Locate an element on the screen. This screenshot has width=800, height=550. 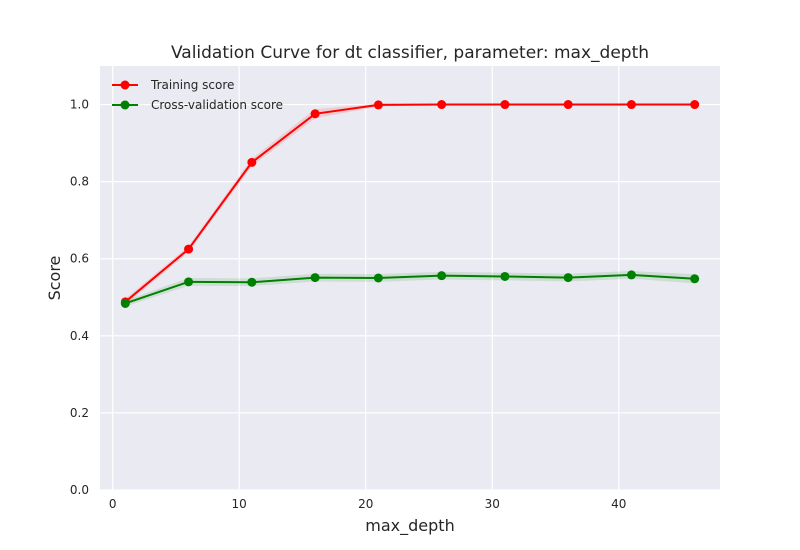
y-tick-label: 0.0 is located at coordinates (79, 490).